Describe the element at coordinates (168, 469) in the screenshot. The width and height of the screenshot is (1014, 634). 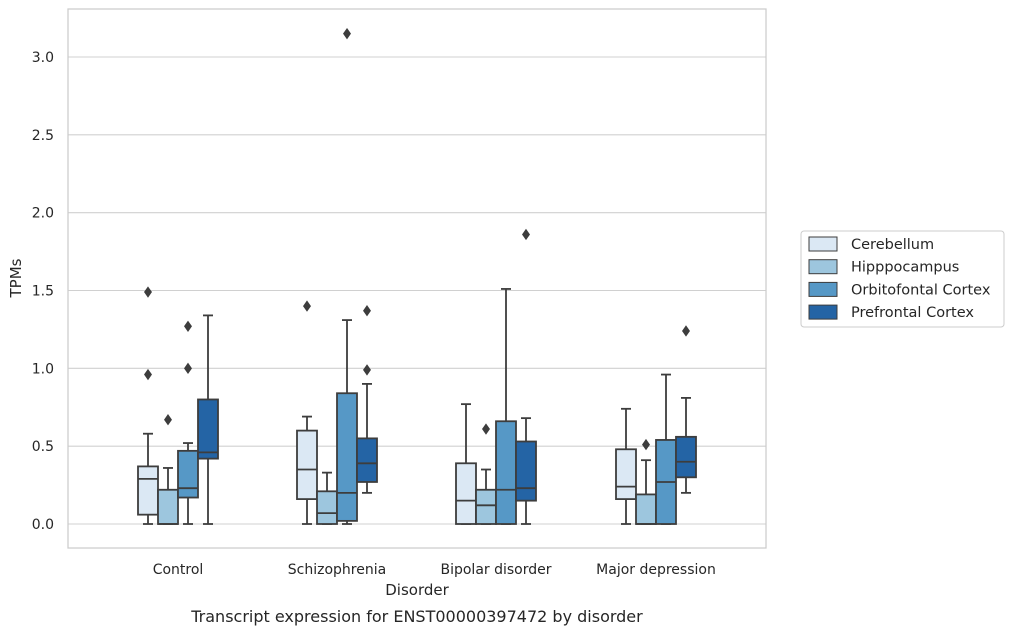
I see `box-control-hipppocampus` at that location.